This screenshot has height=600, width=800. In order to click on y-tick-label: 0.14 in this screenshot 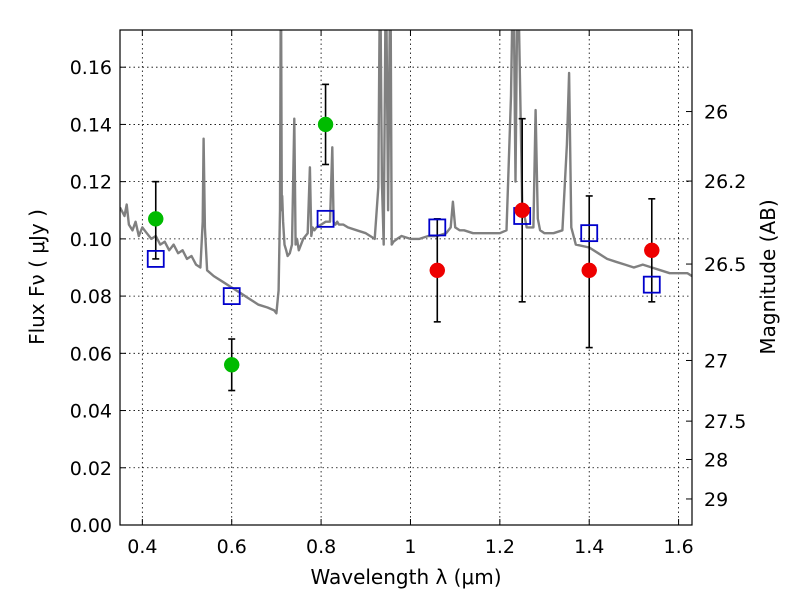, I will do `click(91, 125)`.